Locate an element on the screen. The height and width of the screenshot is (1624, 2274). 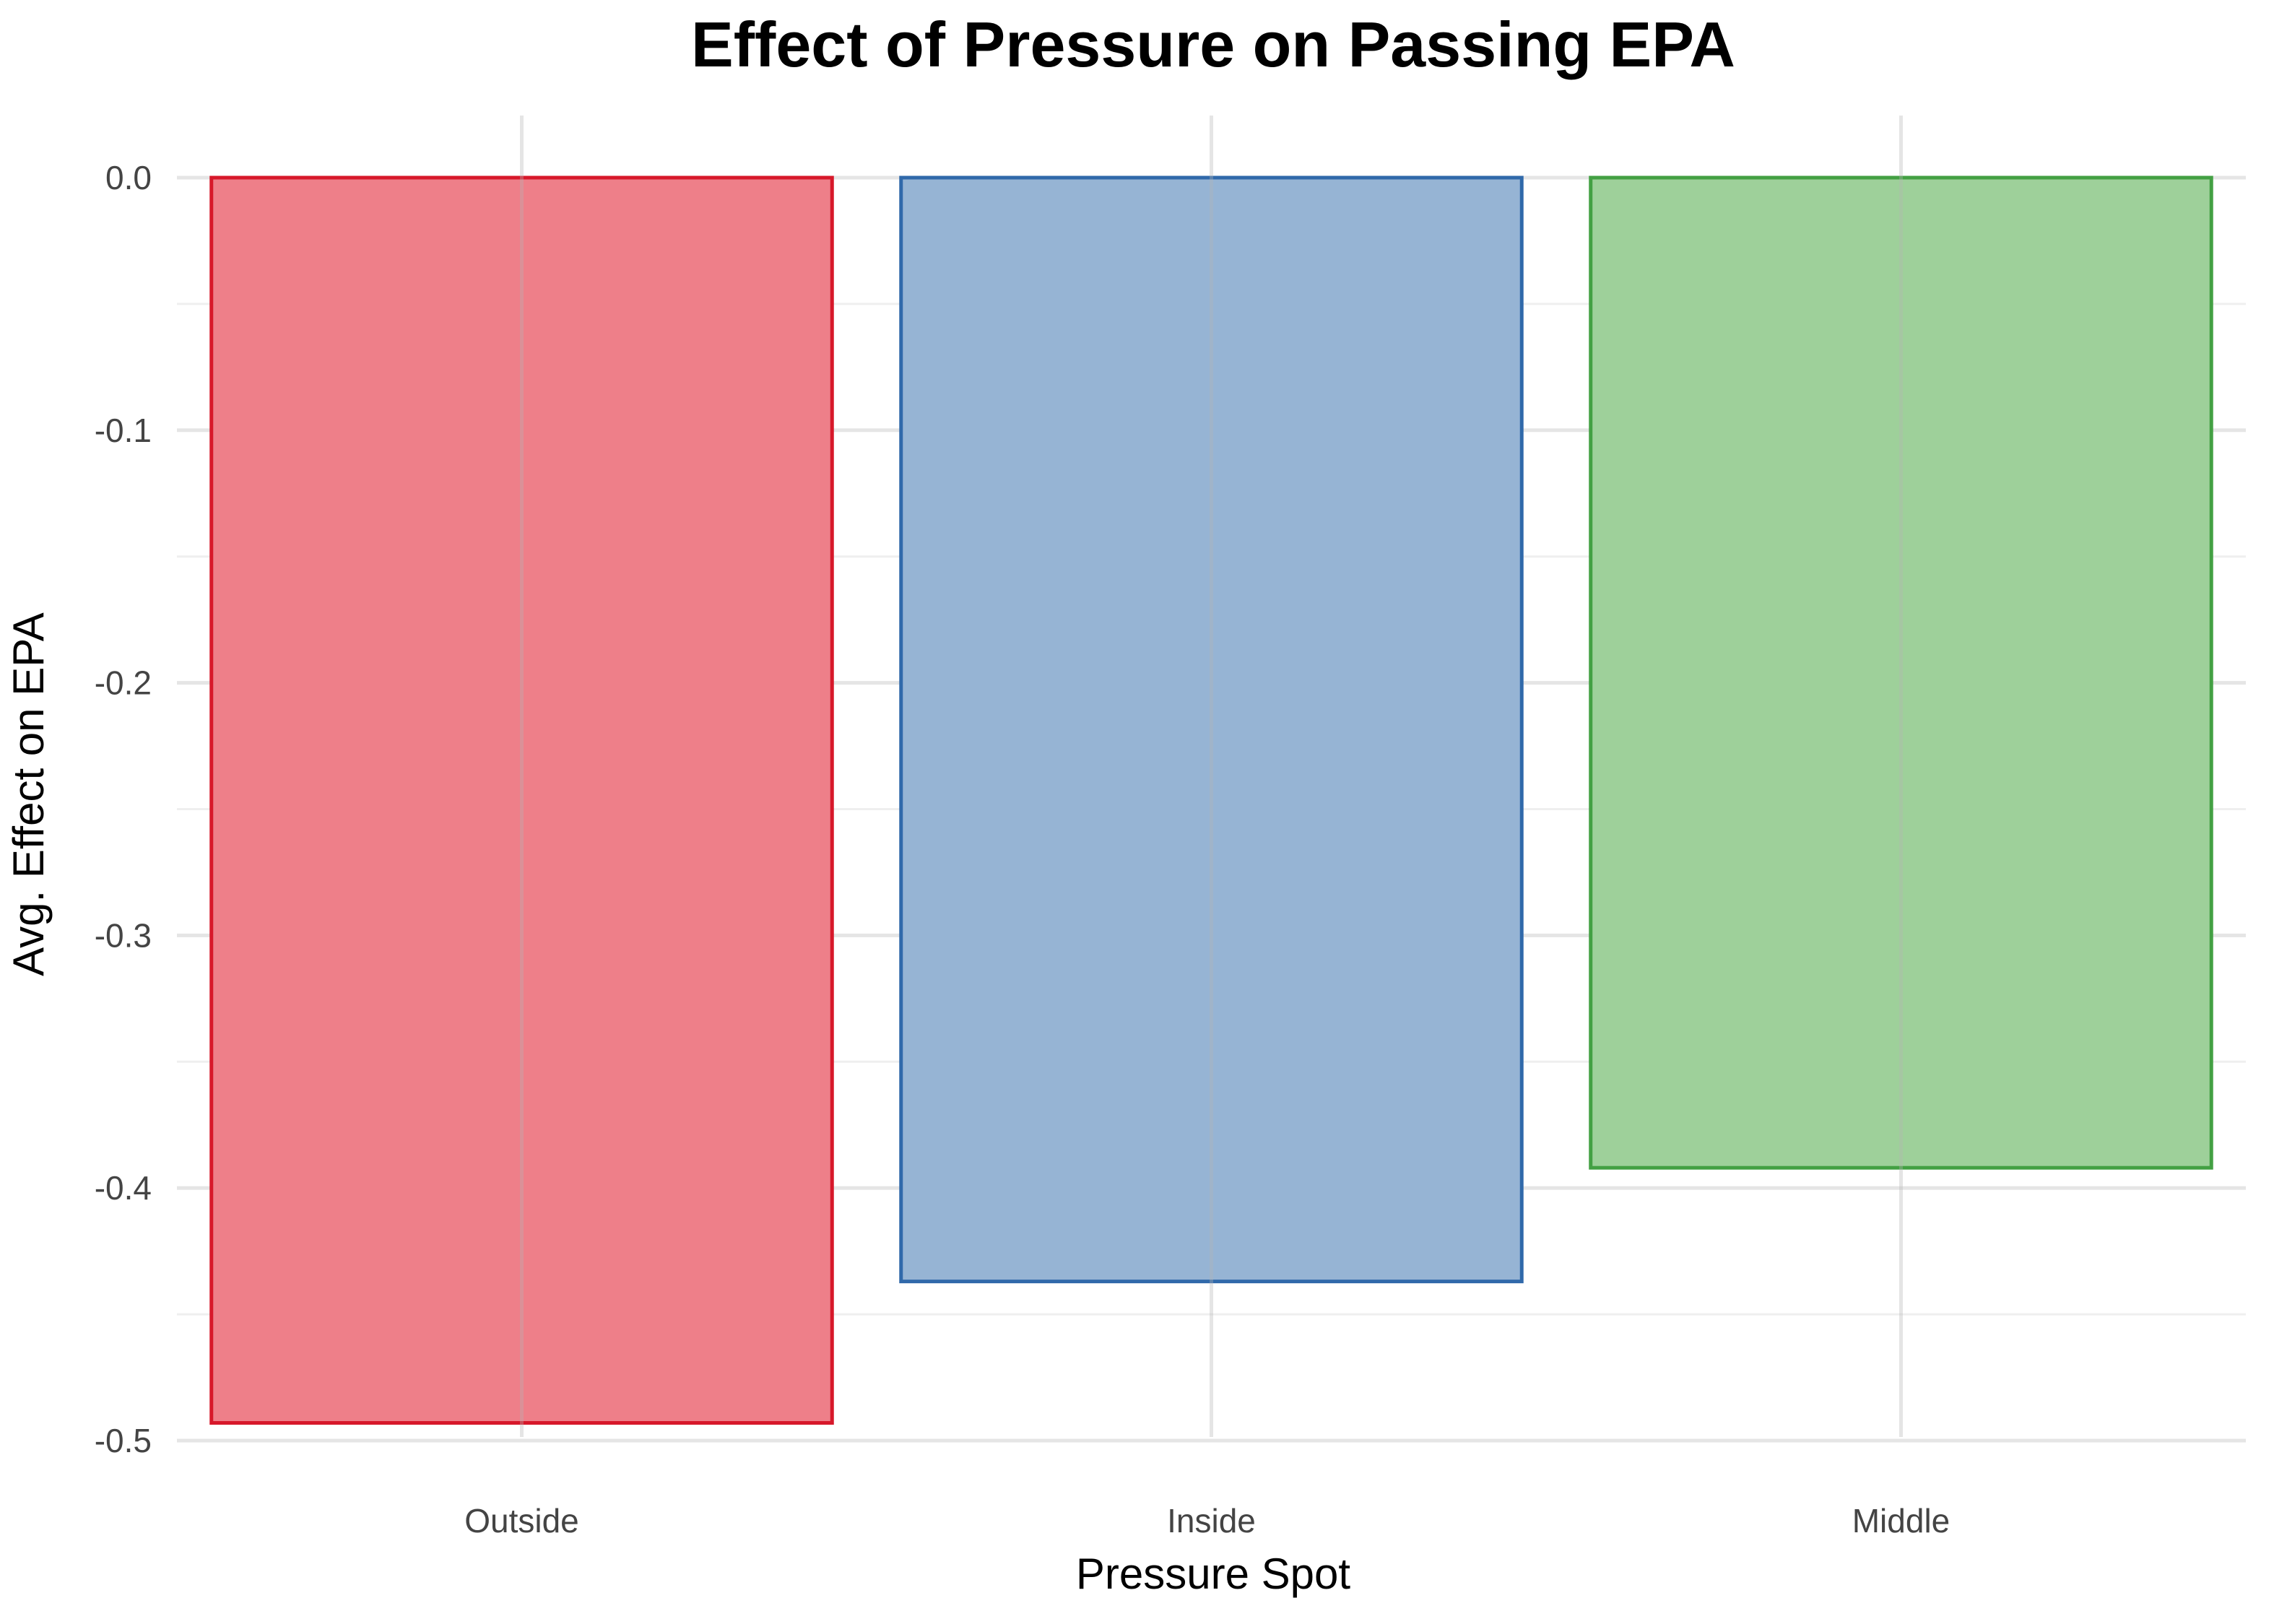
chart-title: Effect of Pressure on Passing EPA is located at coordinates (1213, 44).